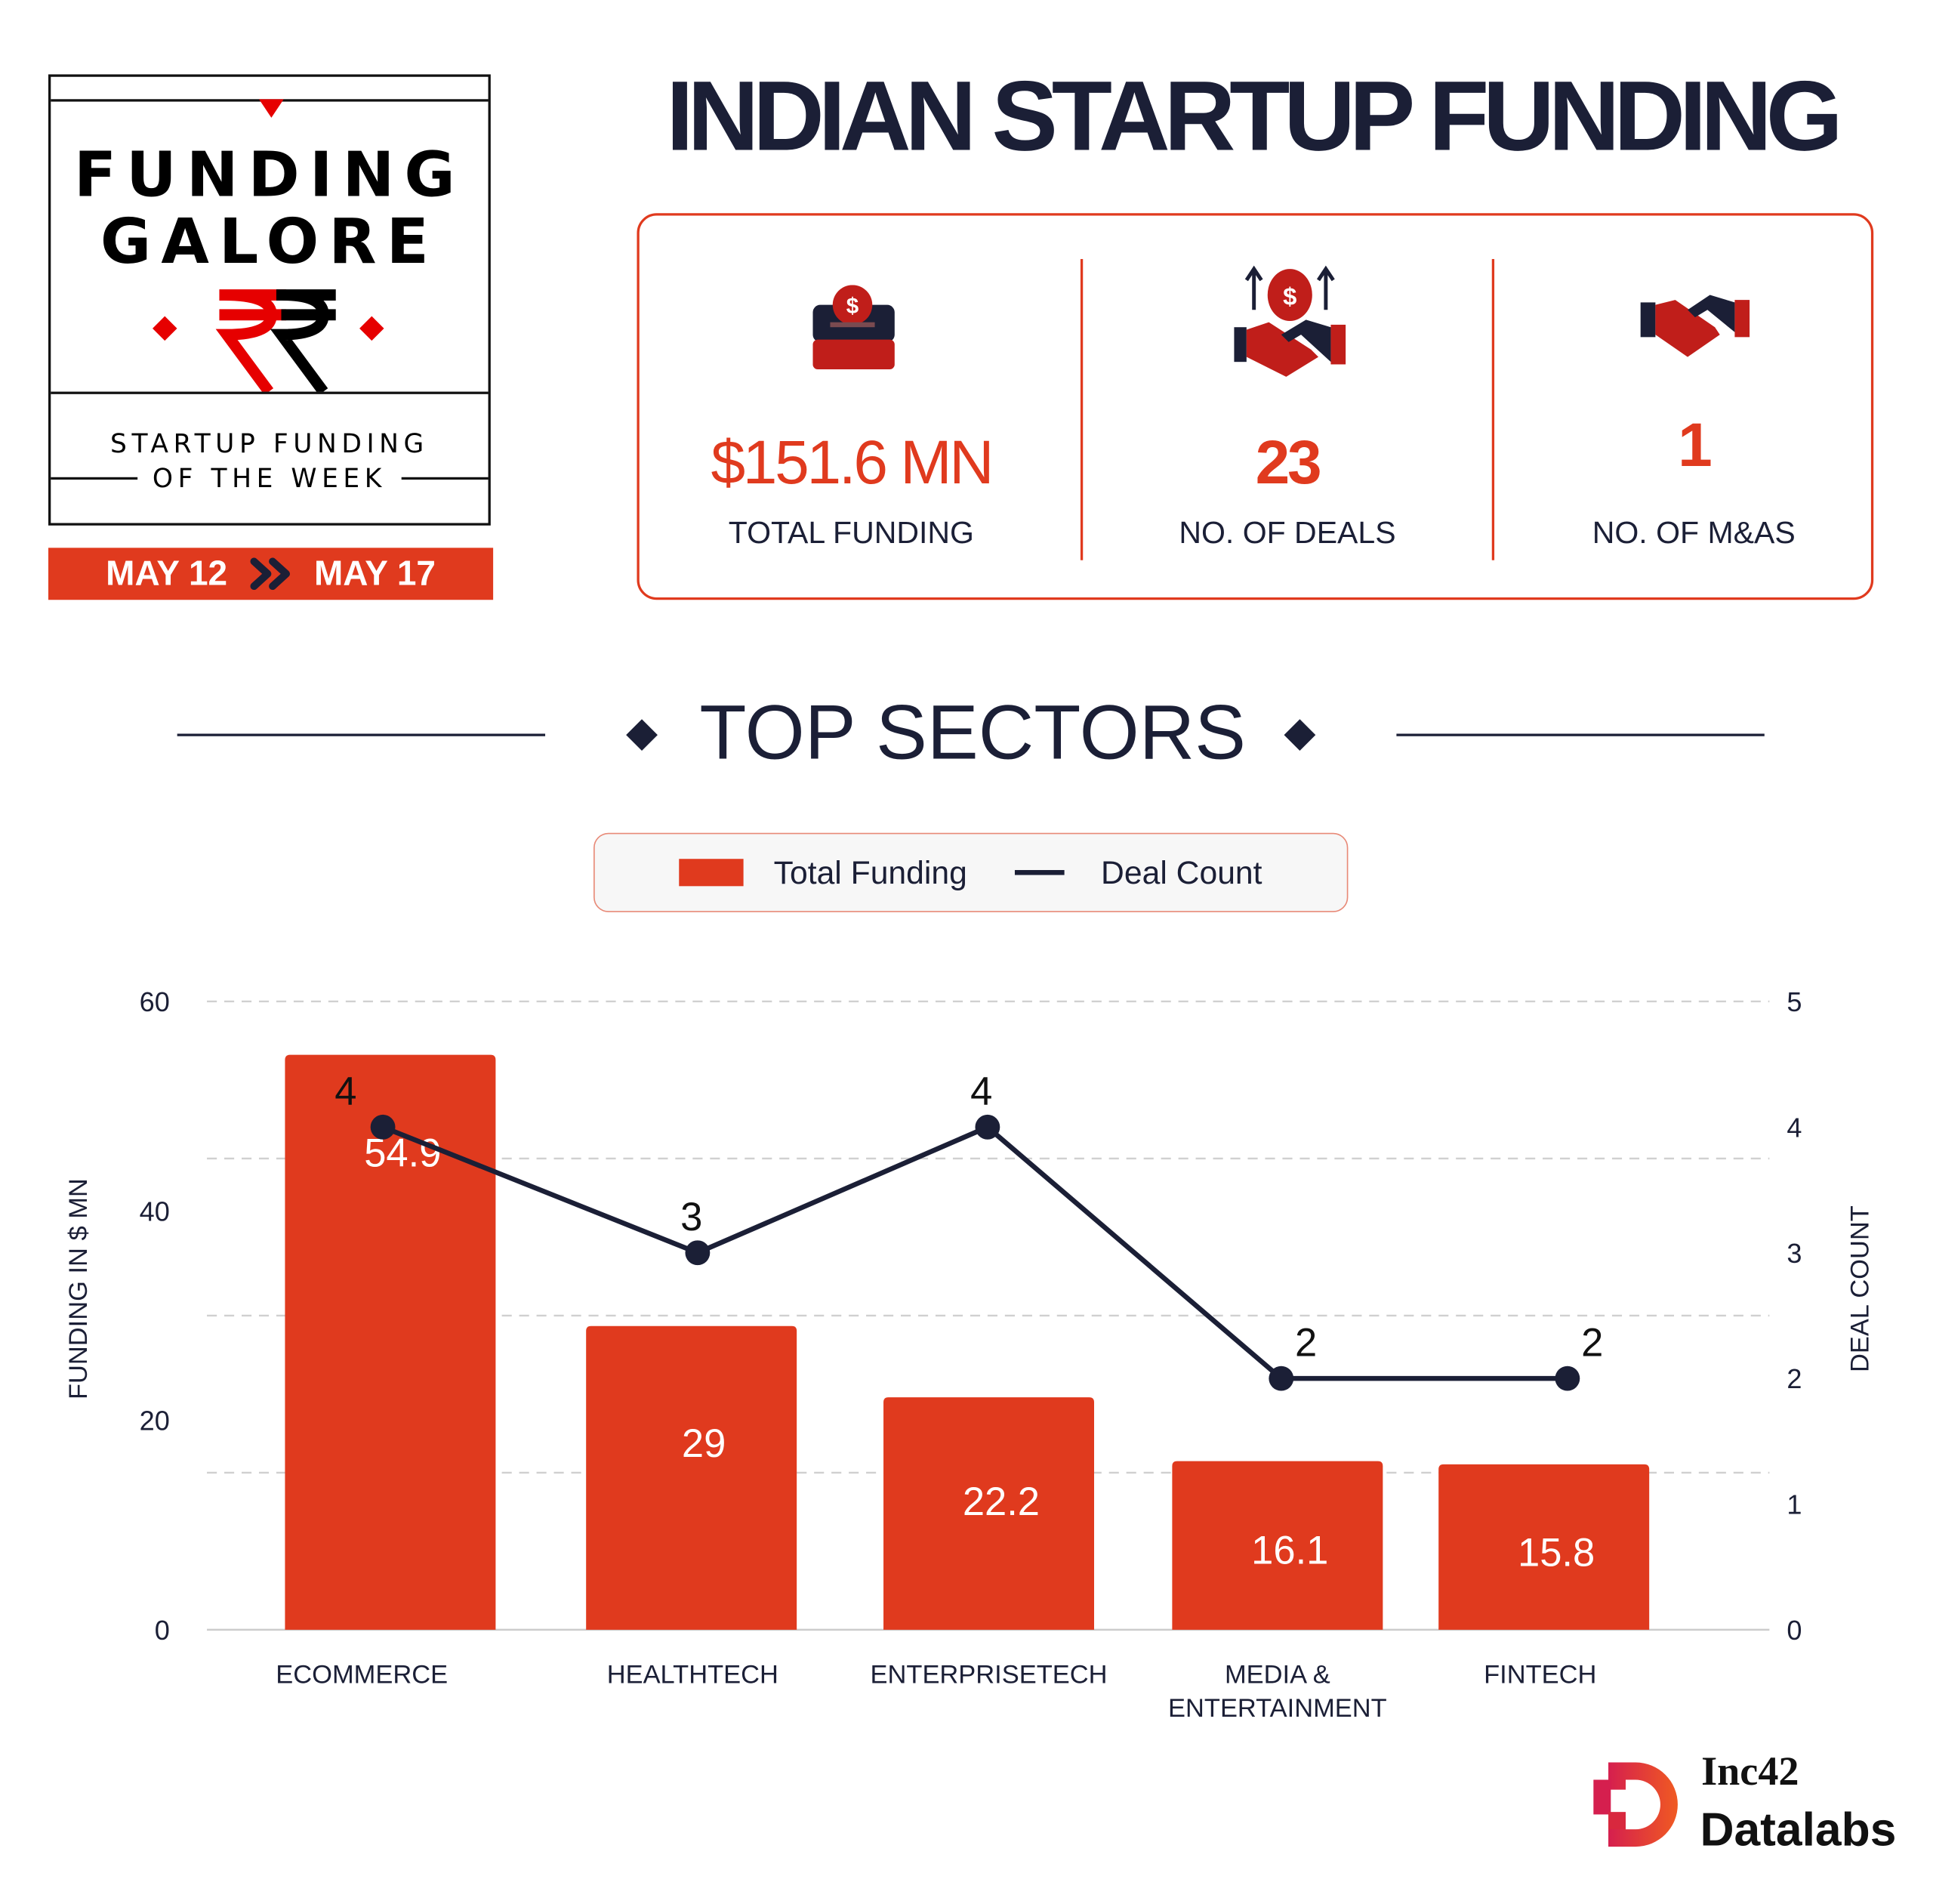  Describe the element at coordinates (854, 327) in the screenshot. I see `money-box-icon: $` at that location.